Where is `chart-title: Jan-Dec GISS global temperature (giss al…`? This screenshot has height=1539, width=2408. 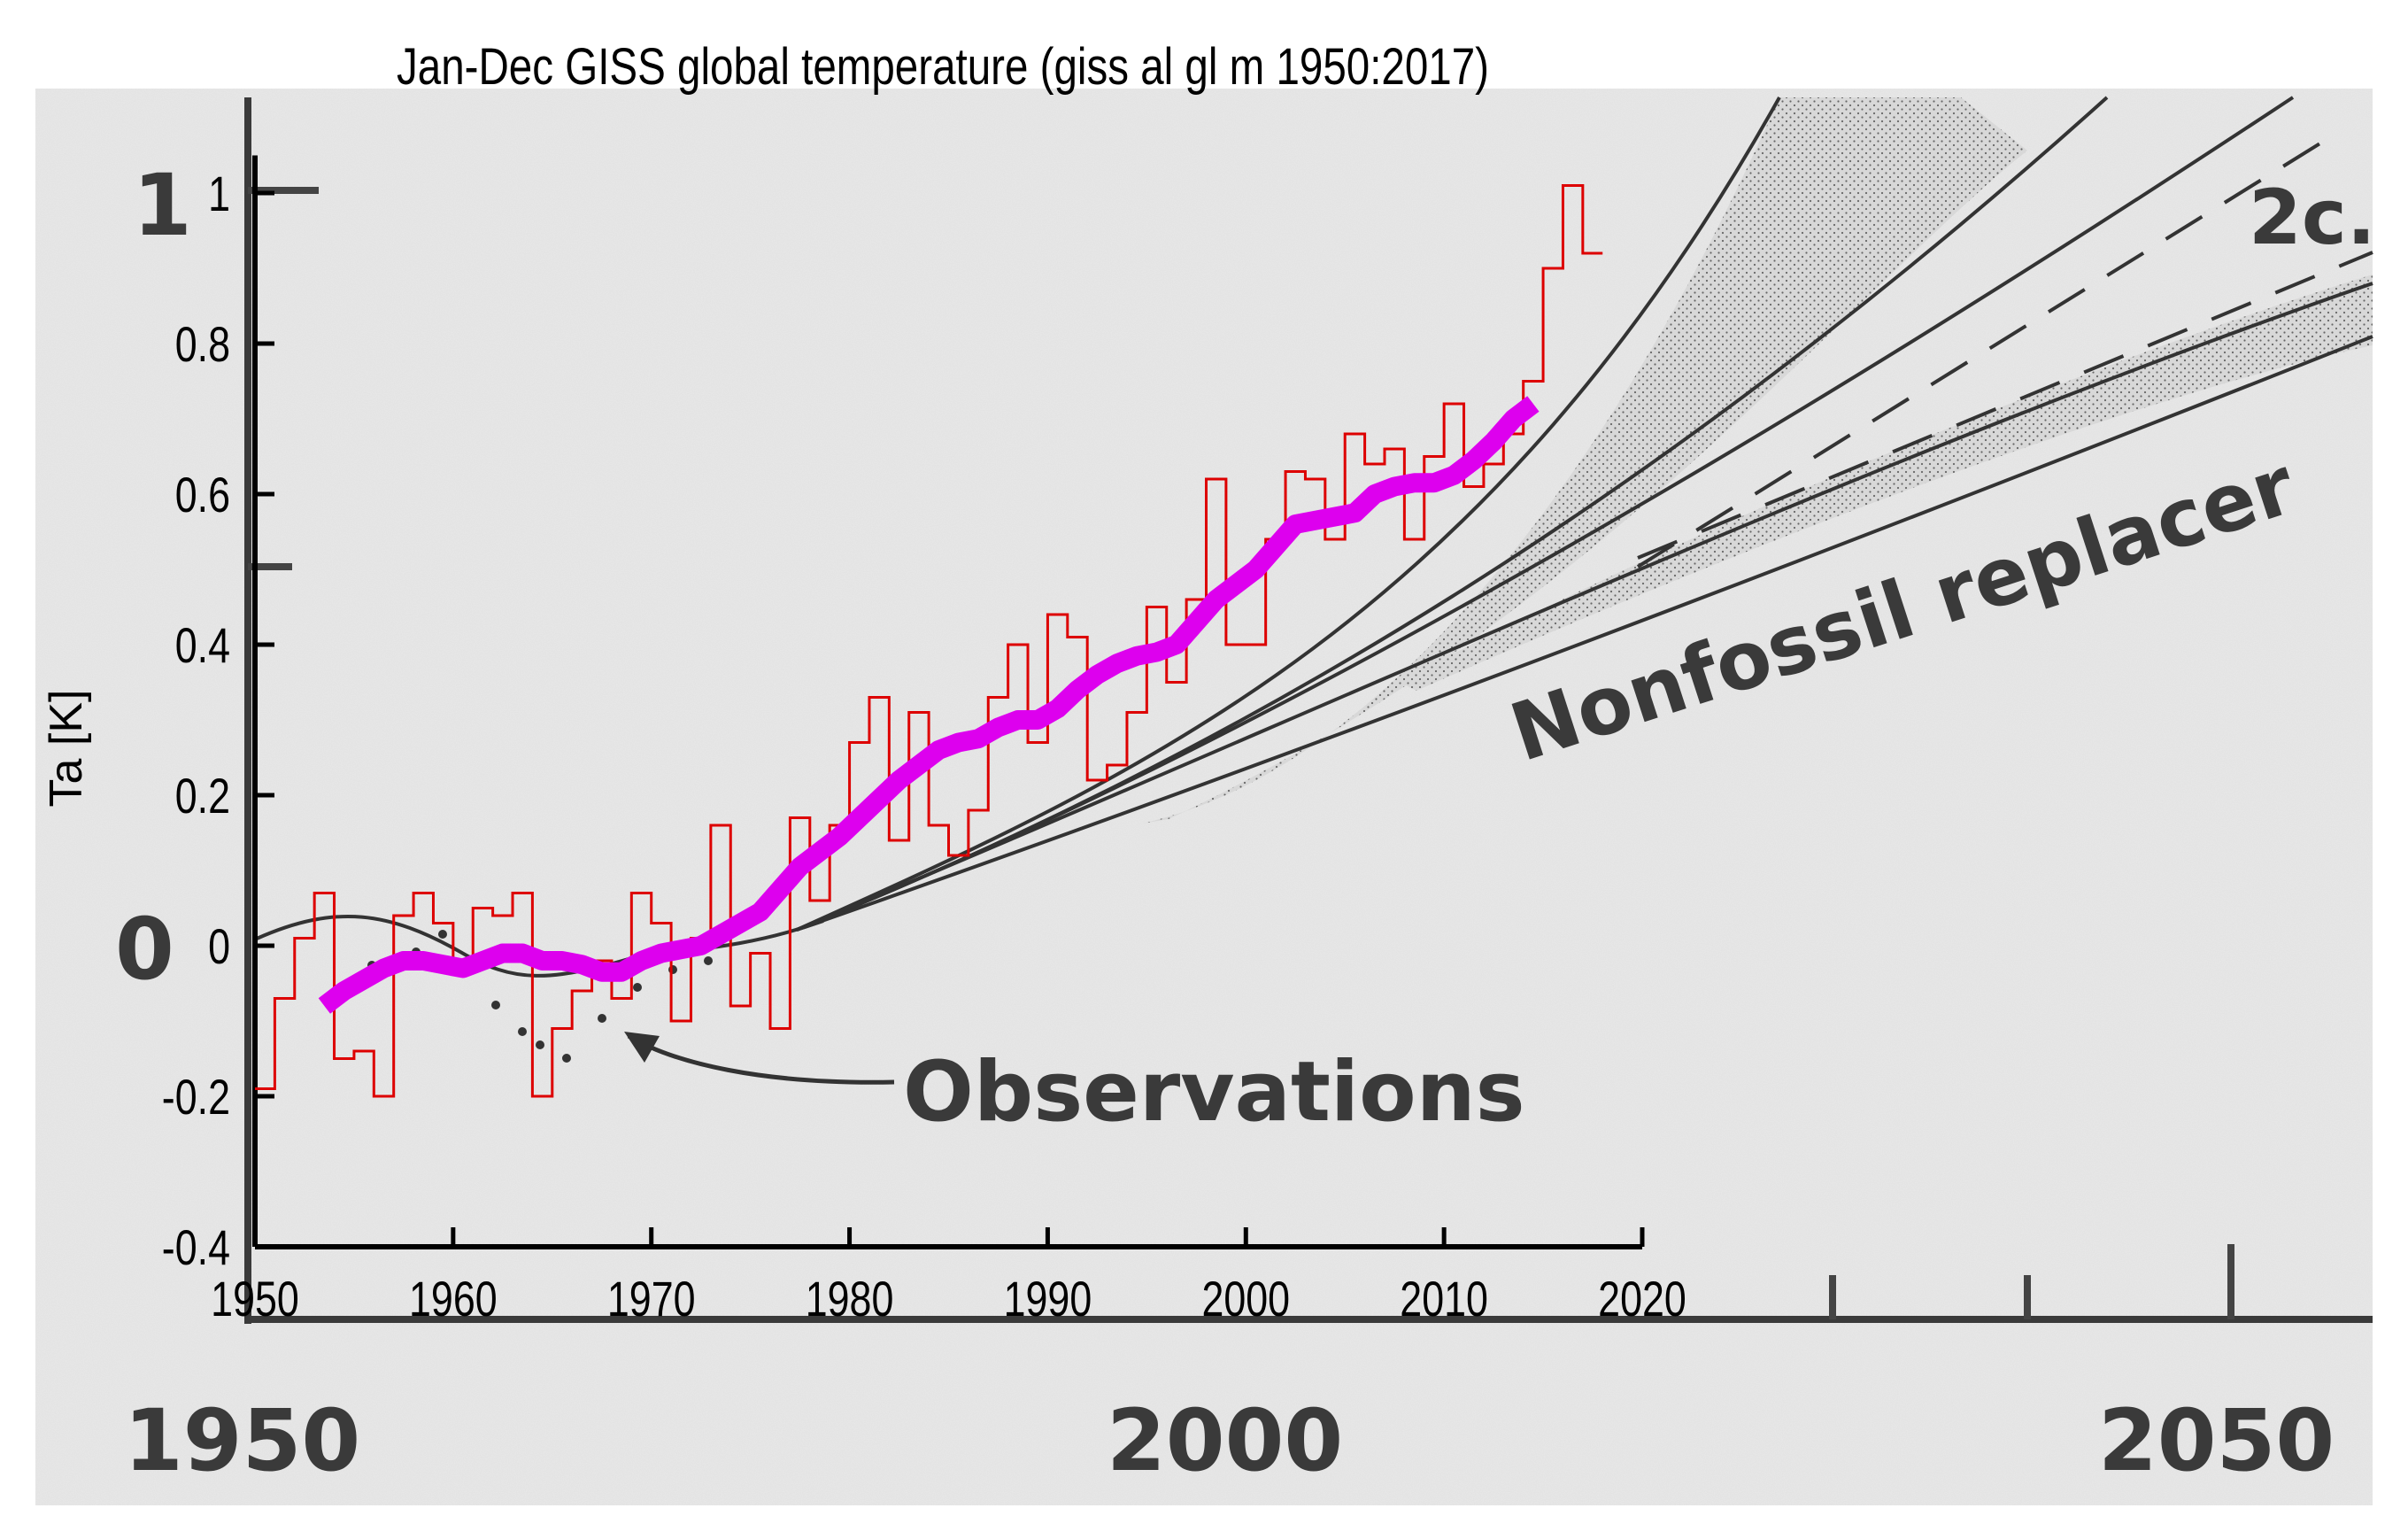
chart-title: Jan-Dec GISS global temperature (giss al… is located at coordinates (943, 68).